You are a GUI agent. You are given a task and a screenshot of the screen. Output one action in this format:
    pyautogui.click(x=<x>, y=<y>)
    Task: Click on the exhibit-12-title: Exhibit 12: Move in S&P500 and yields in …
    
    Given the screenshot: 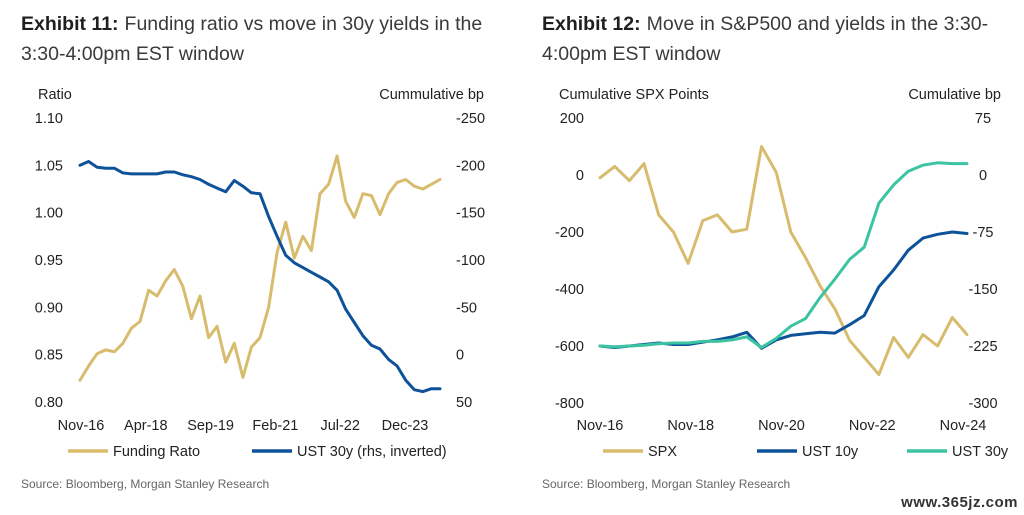 What is the action you would take?
    pyautogui.click(x=777, y=39)
    